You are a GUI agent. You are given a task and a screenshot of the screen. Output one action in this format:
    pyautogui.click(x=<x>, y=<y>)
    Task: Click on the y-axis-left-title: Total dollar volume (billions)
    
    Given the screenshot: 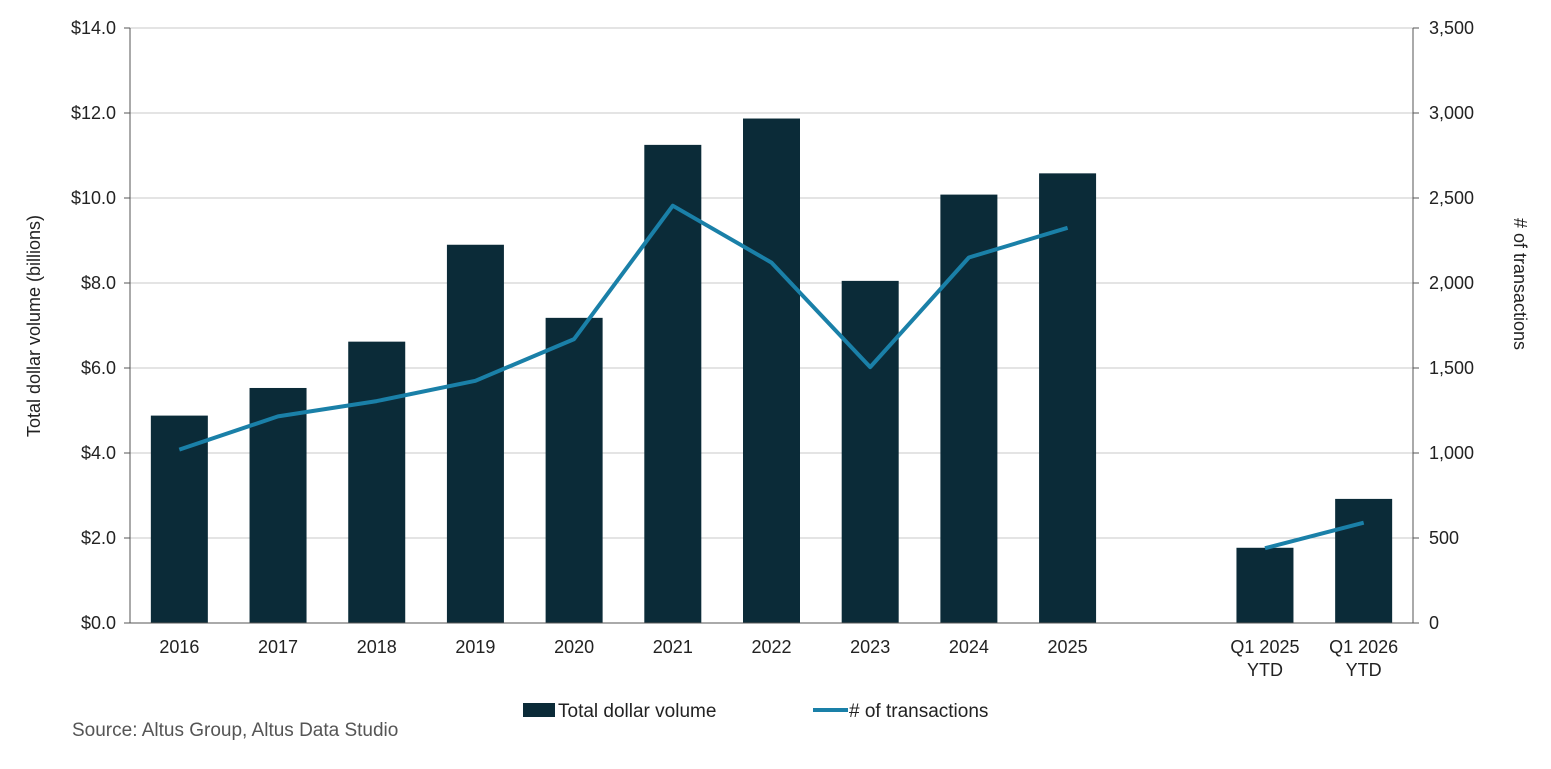 What is the action you would take?
    pyautogui.click(x=34, y=326)
    